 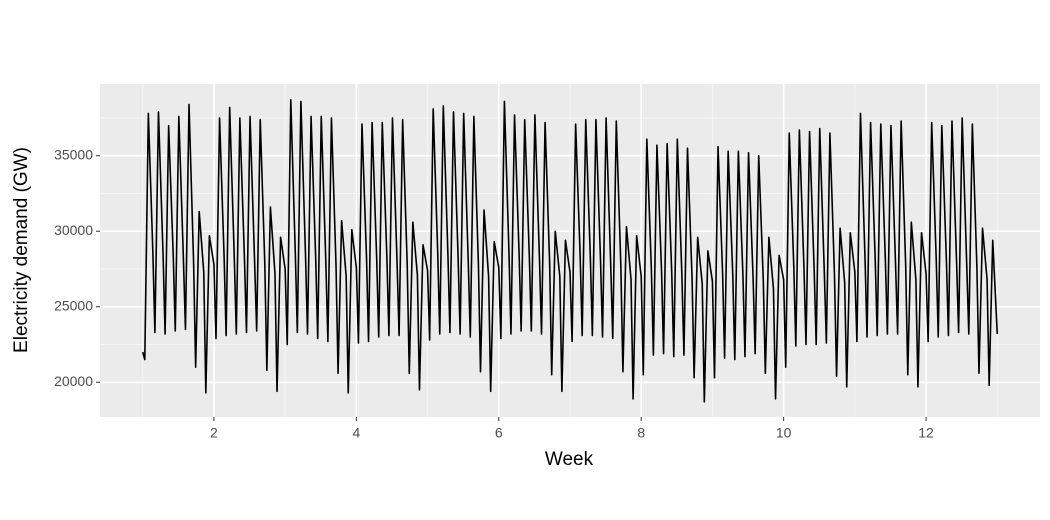 What do you see at coordinates (73, 230) in the screenshot?
I see `y-tick-label: 30000` at bounding box center [73, 230].